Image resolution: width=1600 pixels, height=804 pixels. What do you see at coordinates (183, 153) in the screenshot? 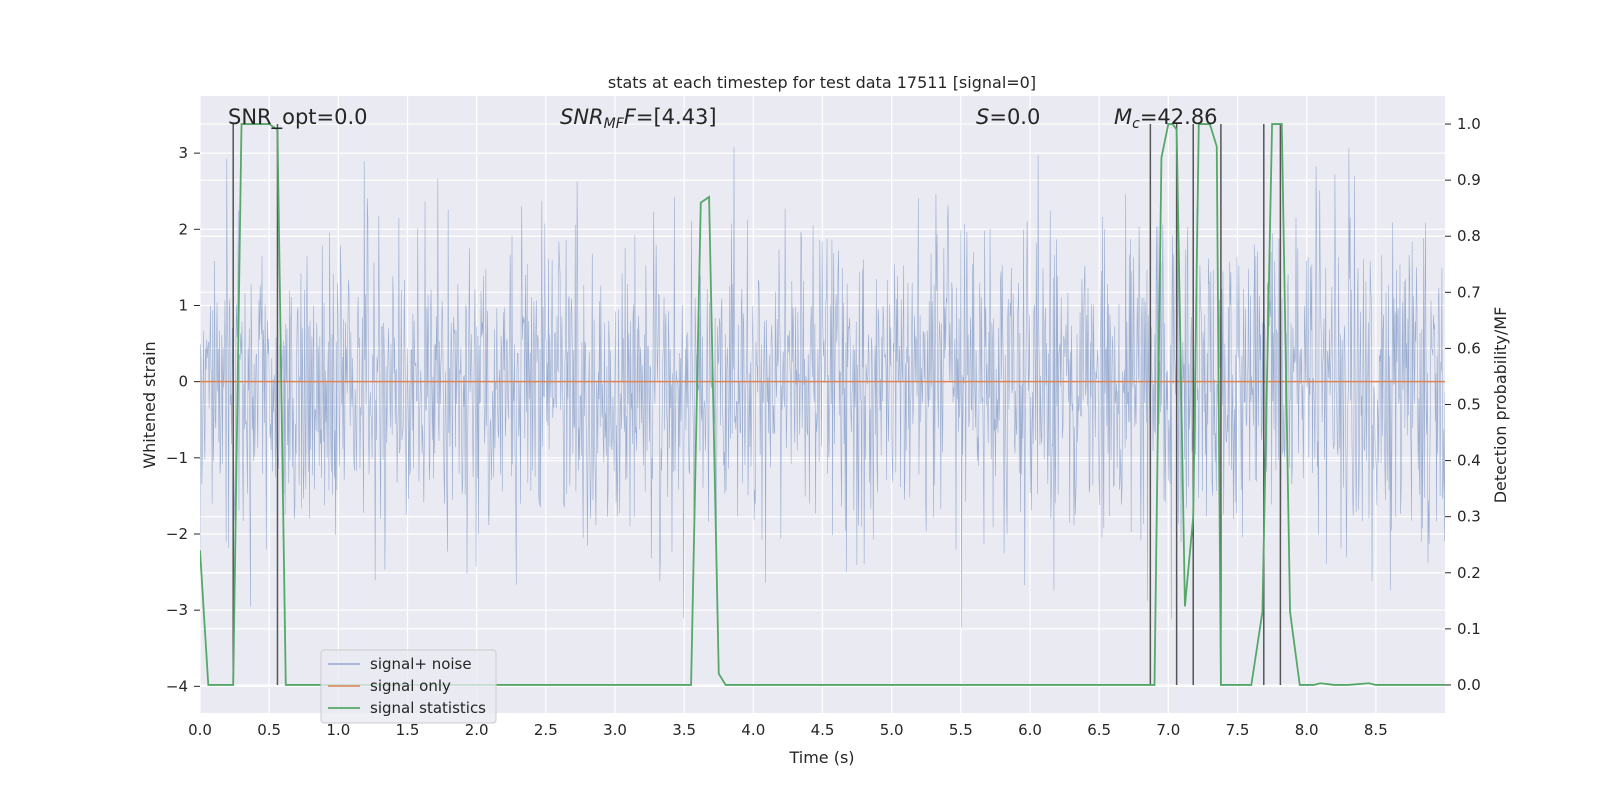
I see `y-left-tick-label-7: 3` at bounding box center [183, 153].